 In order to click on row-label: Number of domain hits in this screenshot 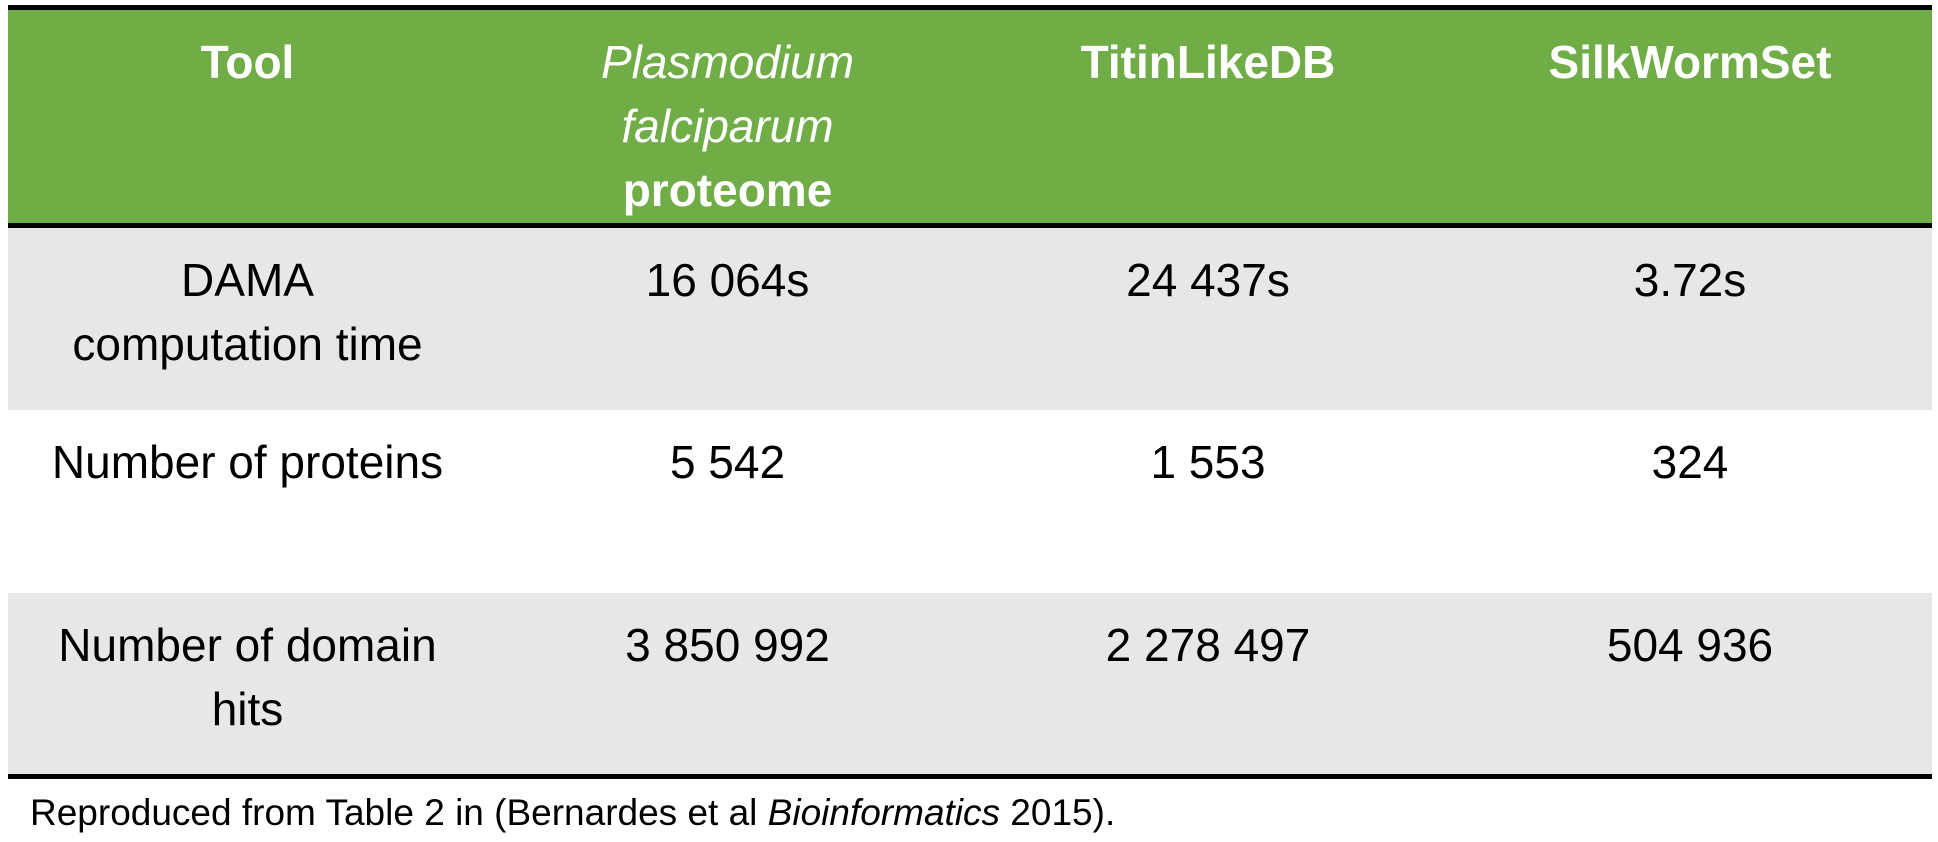, I will do `click(247, 685)`.